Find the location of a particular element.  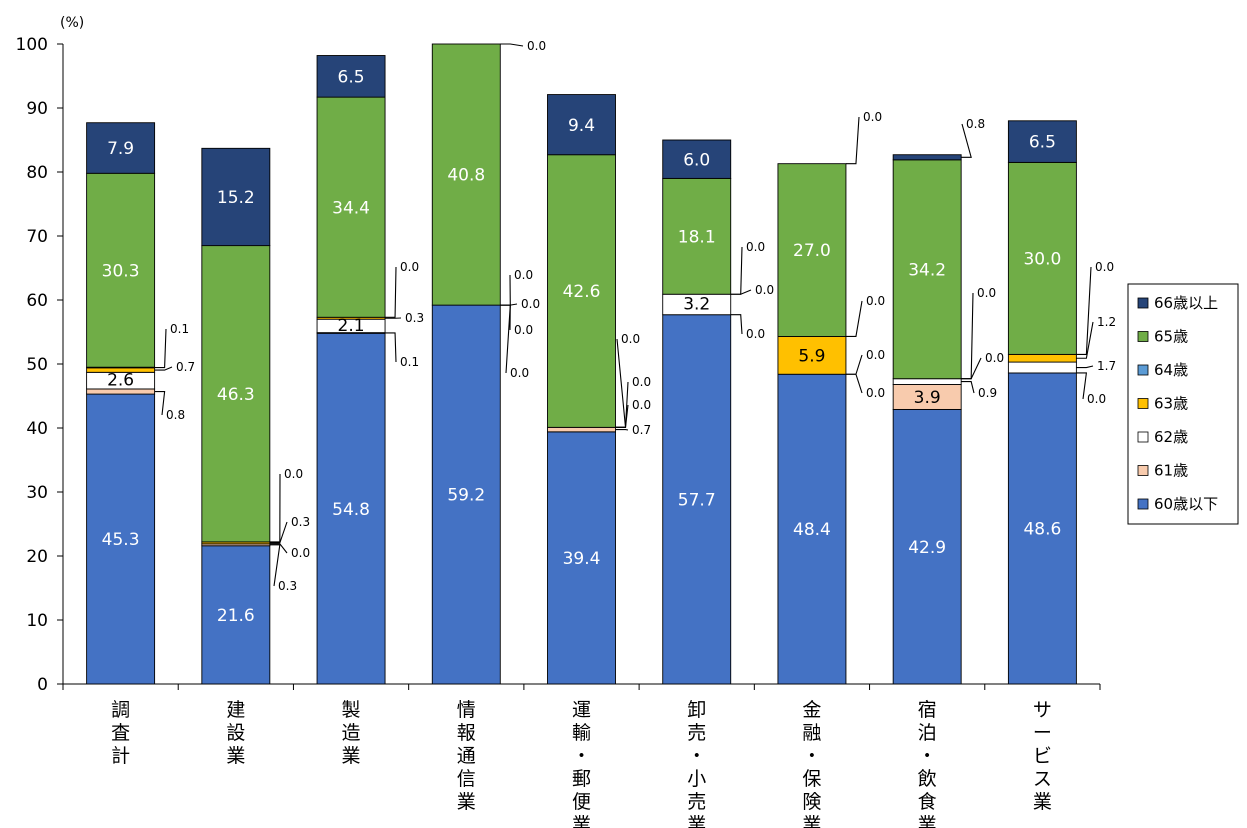

legend-label: 60歳以下 is located at coordinates (1186, 504).